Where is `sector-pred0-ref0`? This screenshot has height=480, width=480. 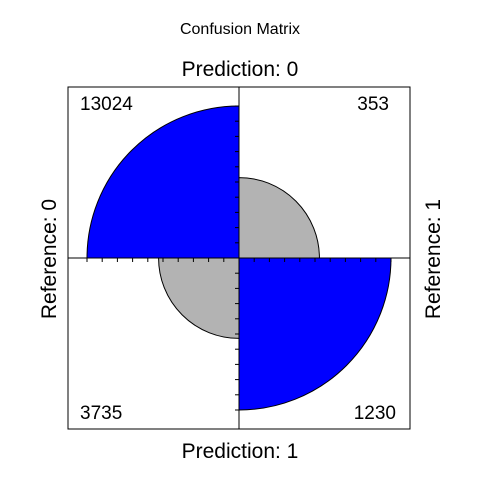 sector-pred0-ref0 is located at coordinates (163, 182).